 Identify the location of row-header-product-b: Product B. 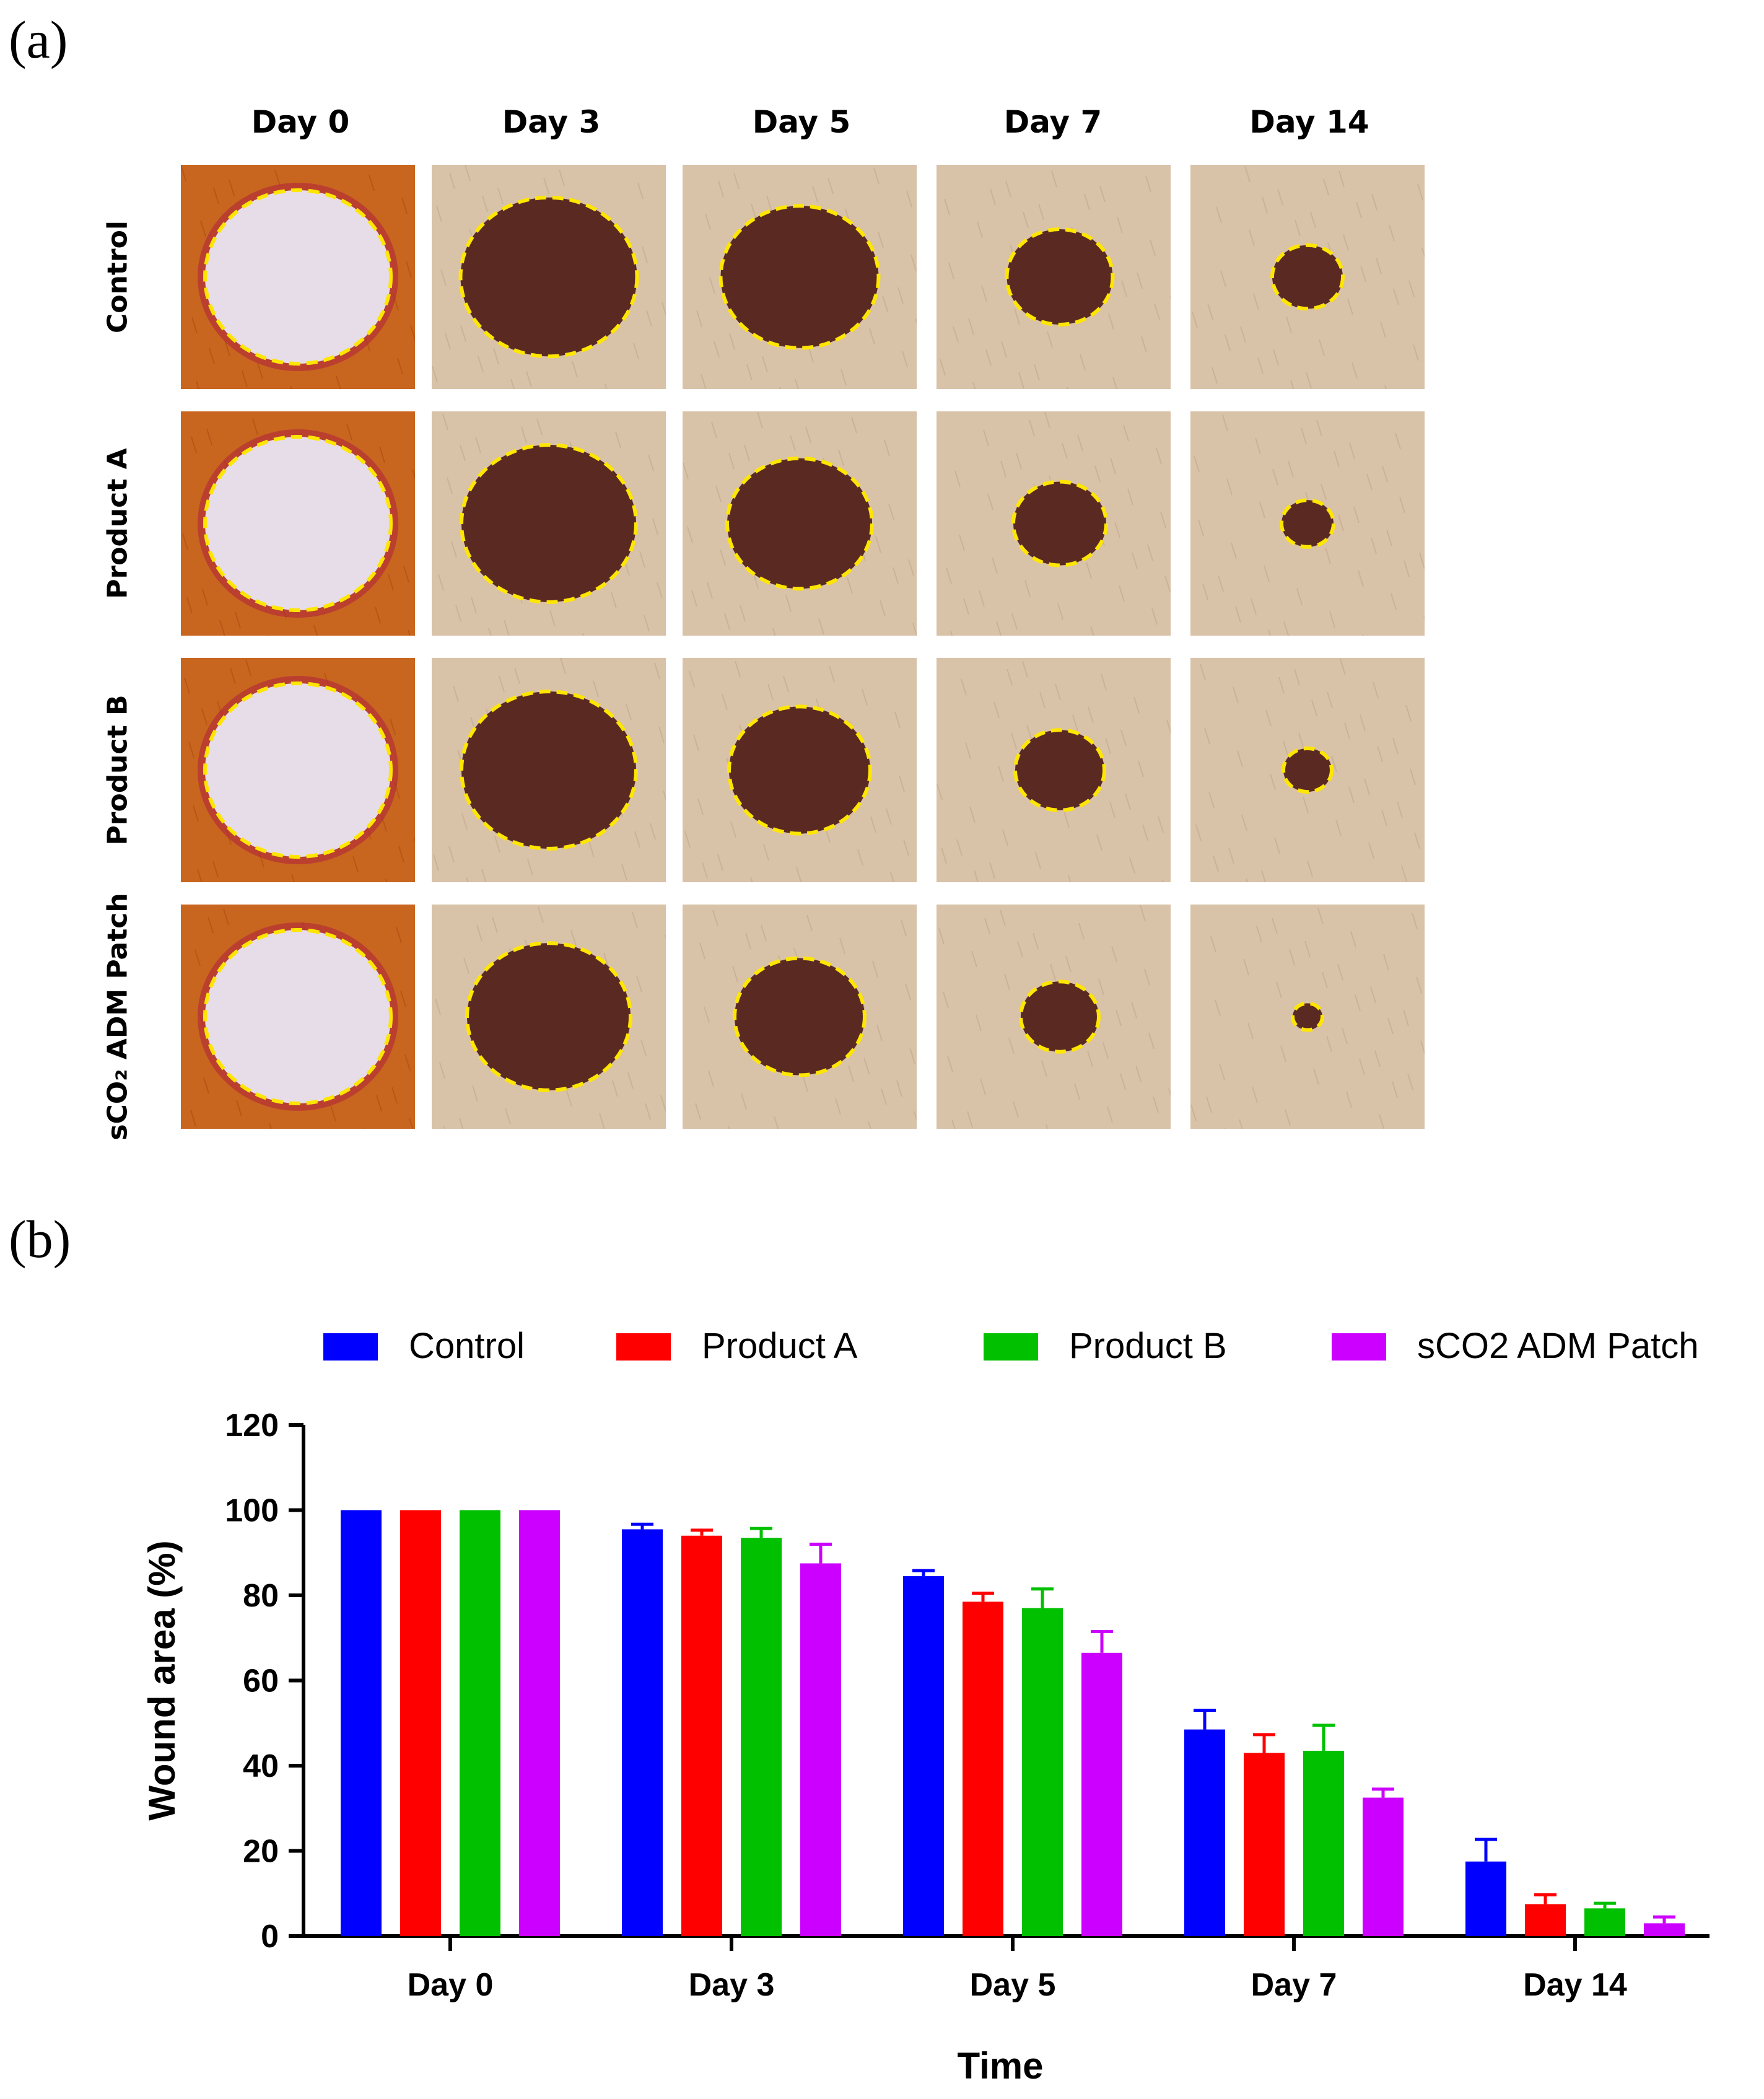
(118, 771).